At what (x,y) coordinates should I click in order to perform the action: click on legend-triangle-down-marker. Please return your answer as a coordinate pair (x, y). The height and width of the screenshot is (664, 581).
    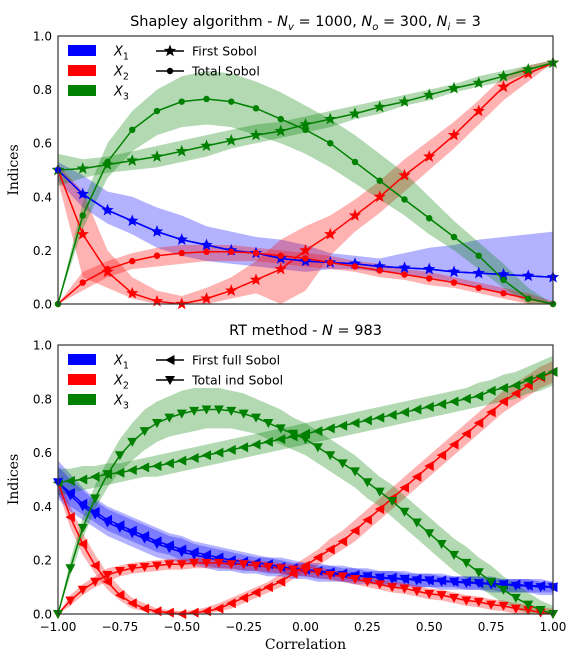
    Looking at the image, I should click on (170, 380).